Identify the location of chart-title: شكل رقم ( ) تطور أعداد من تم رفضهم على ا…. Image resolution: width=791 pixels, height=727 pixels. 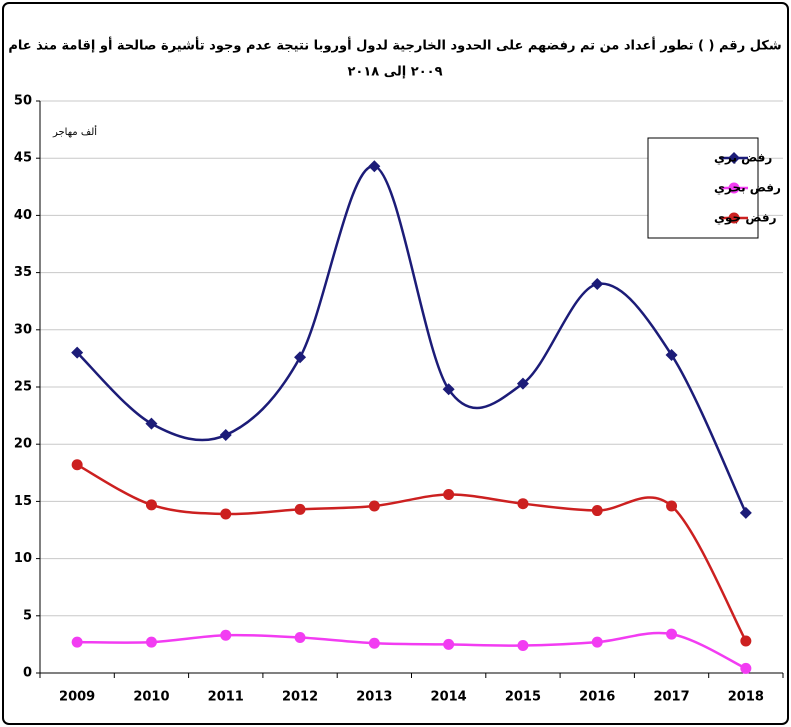
(394, 45).